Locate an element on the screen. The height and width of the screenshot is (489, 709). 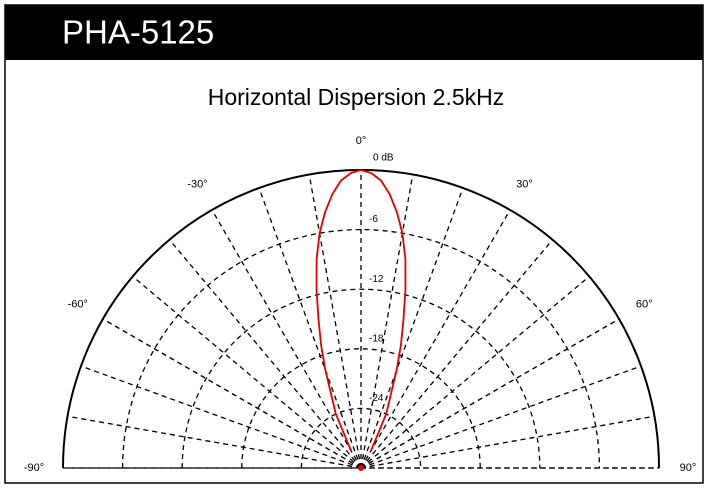
theta-tick-label: -60° is located at coordinates (78, 304).